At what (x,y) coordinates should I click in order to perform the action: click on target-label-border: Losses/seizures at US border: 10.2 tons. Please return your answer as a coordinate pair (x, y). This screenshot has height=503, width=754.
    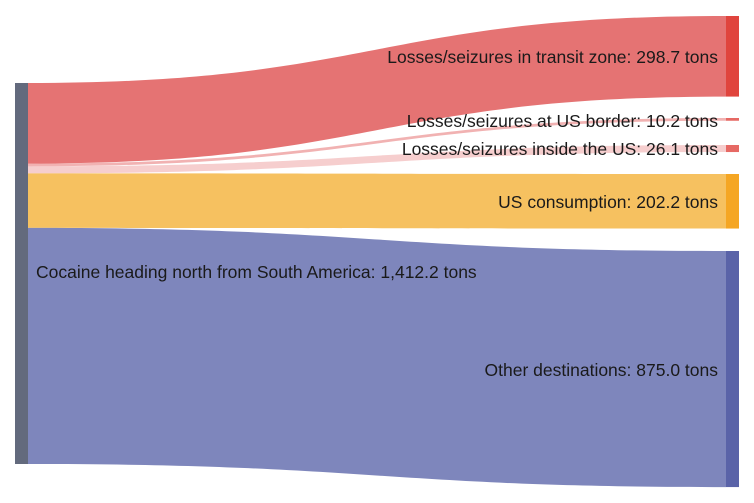
    Looking at the image, I should click on (563, 121).